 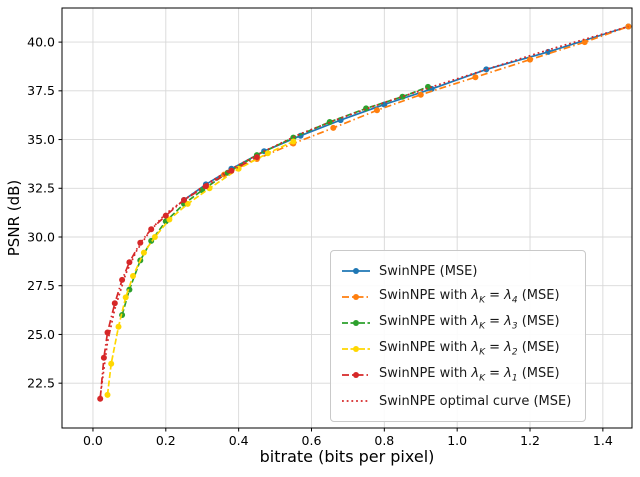 What do you see at coordinates (14, 218) in the screenshot?
I see `y-axis-label: PSNR (dB)` at bounding box center [14, 218].